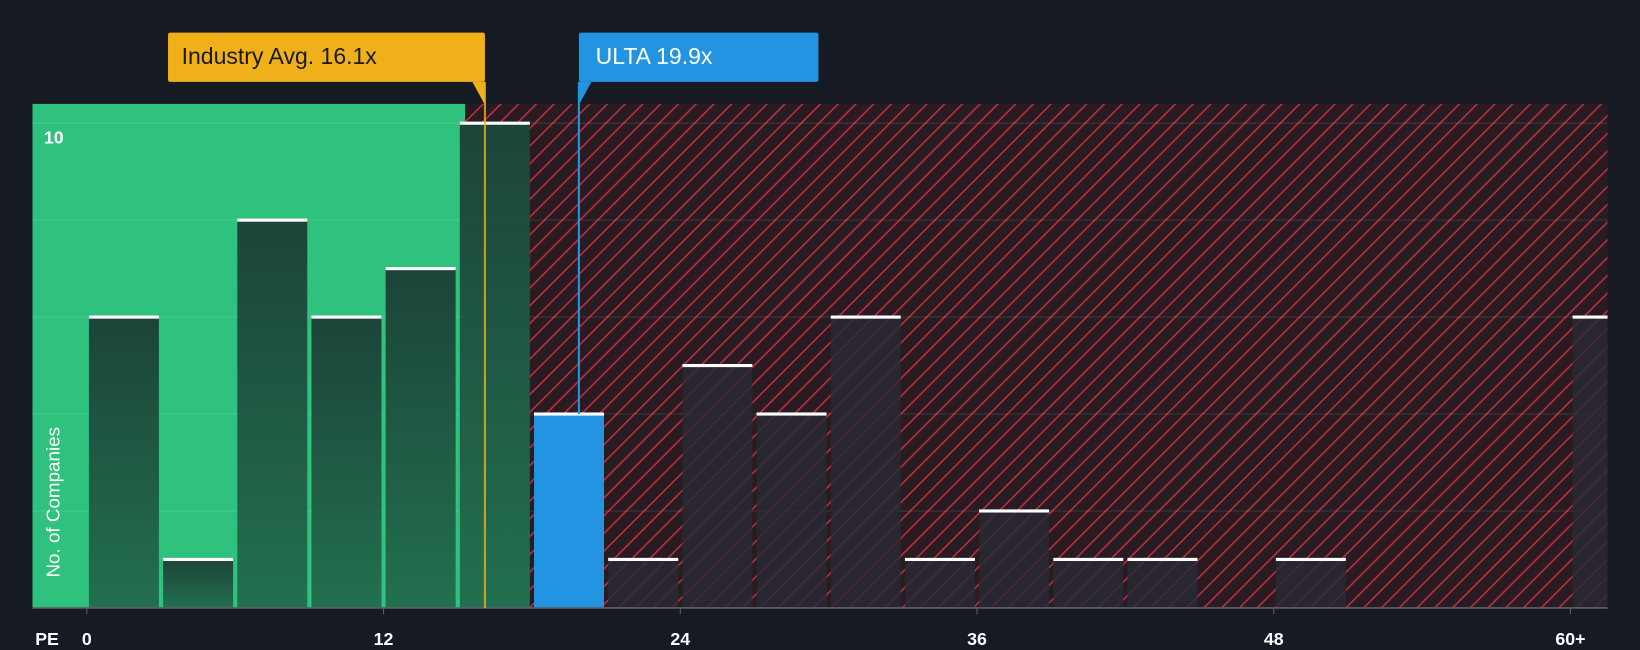  Describe the element at coordinates (54, 138) in the screenshot. I see `y-tick-label: 10` at that location.